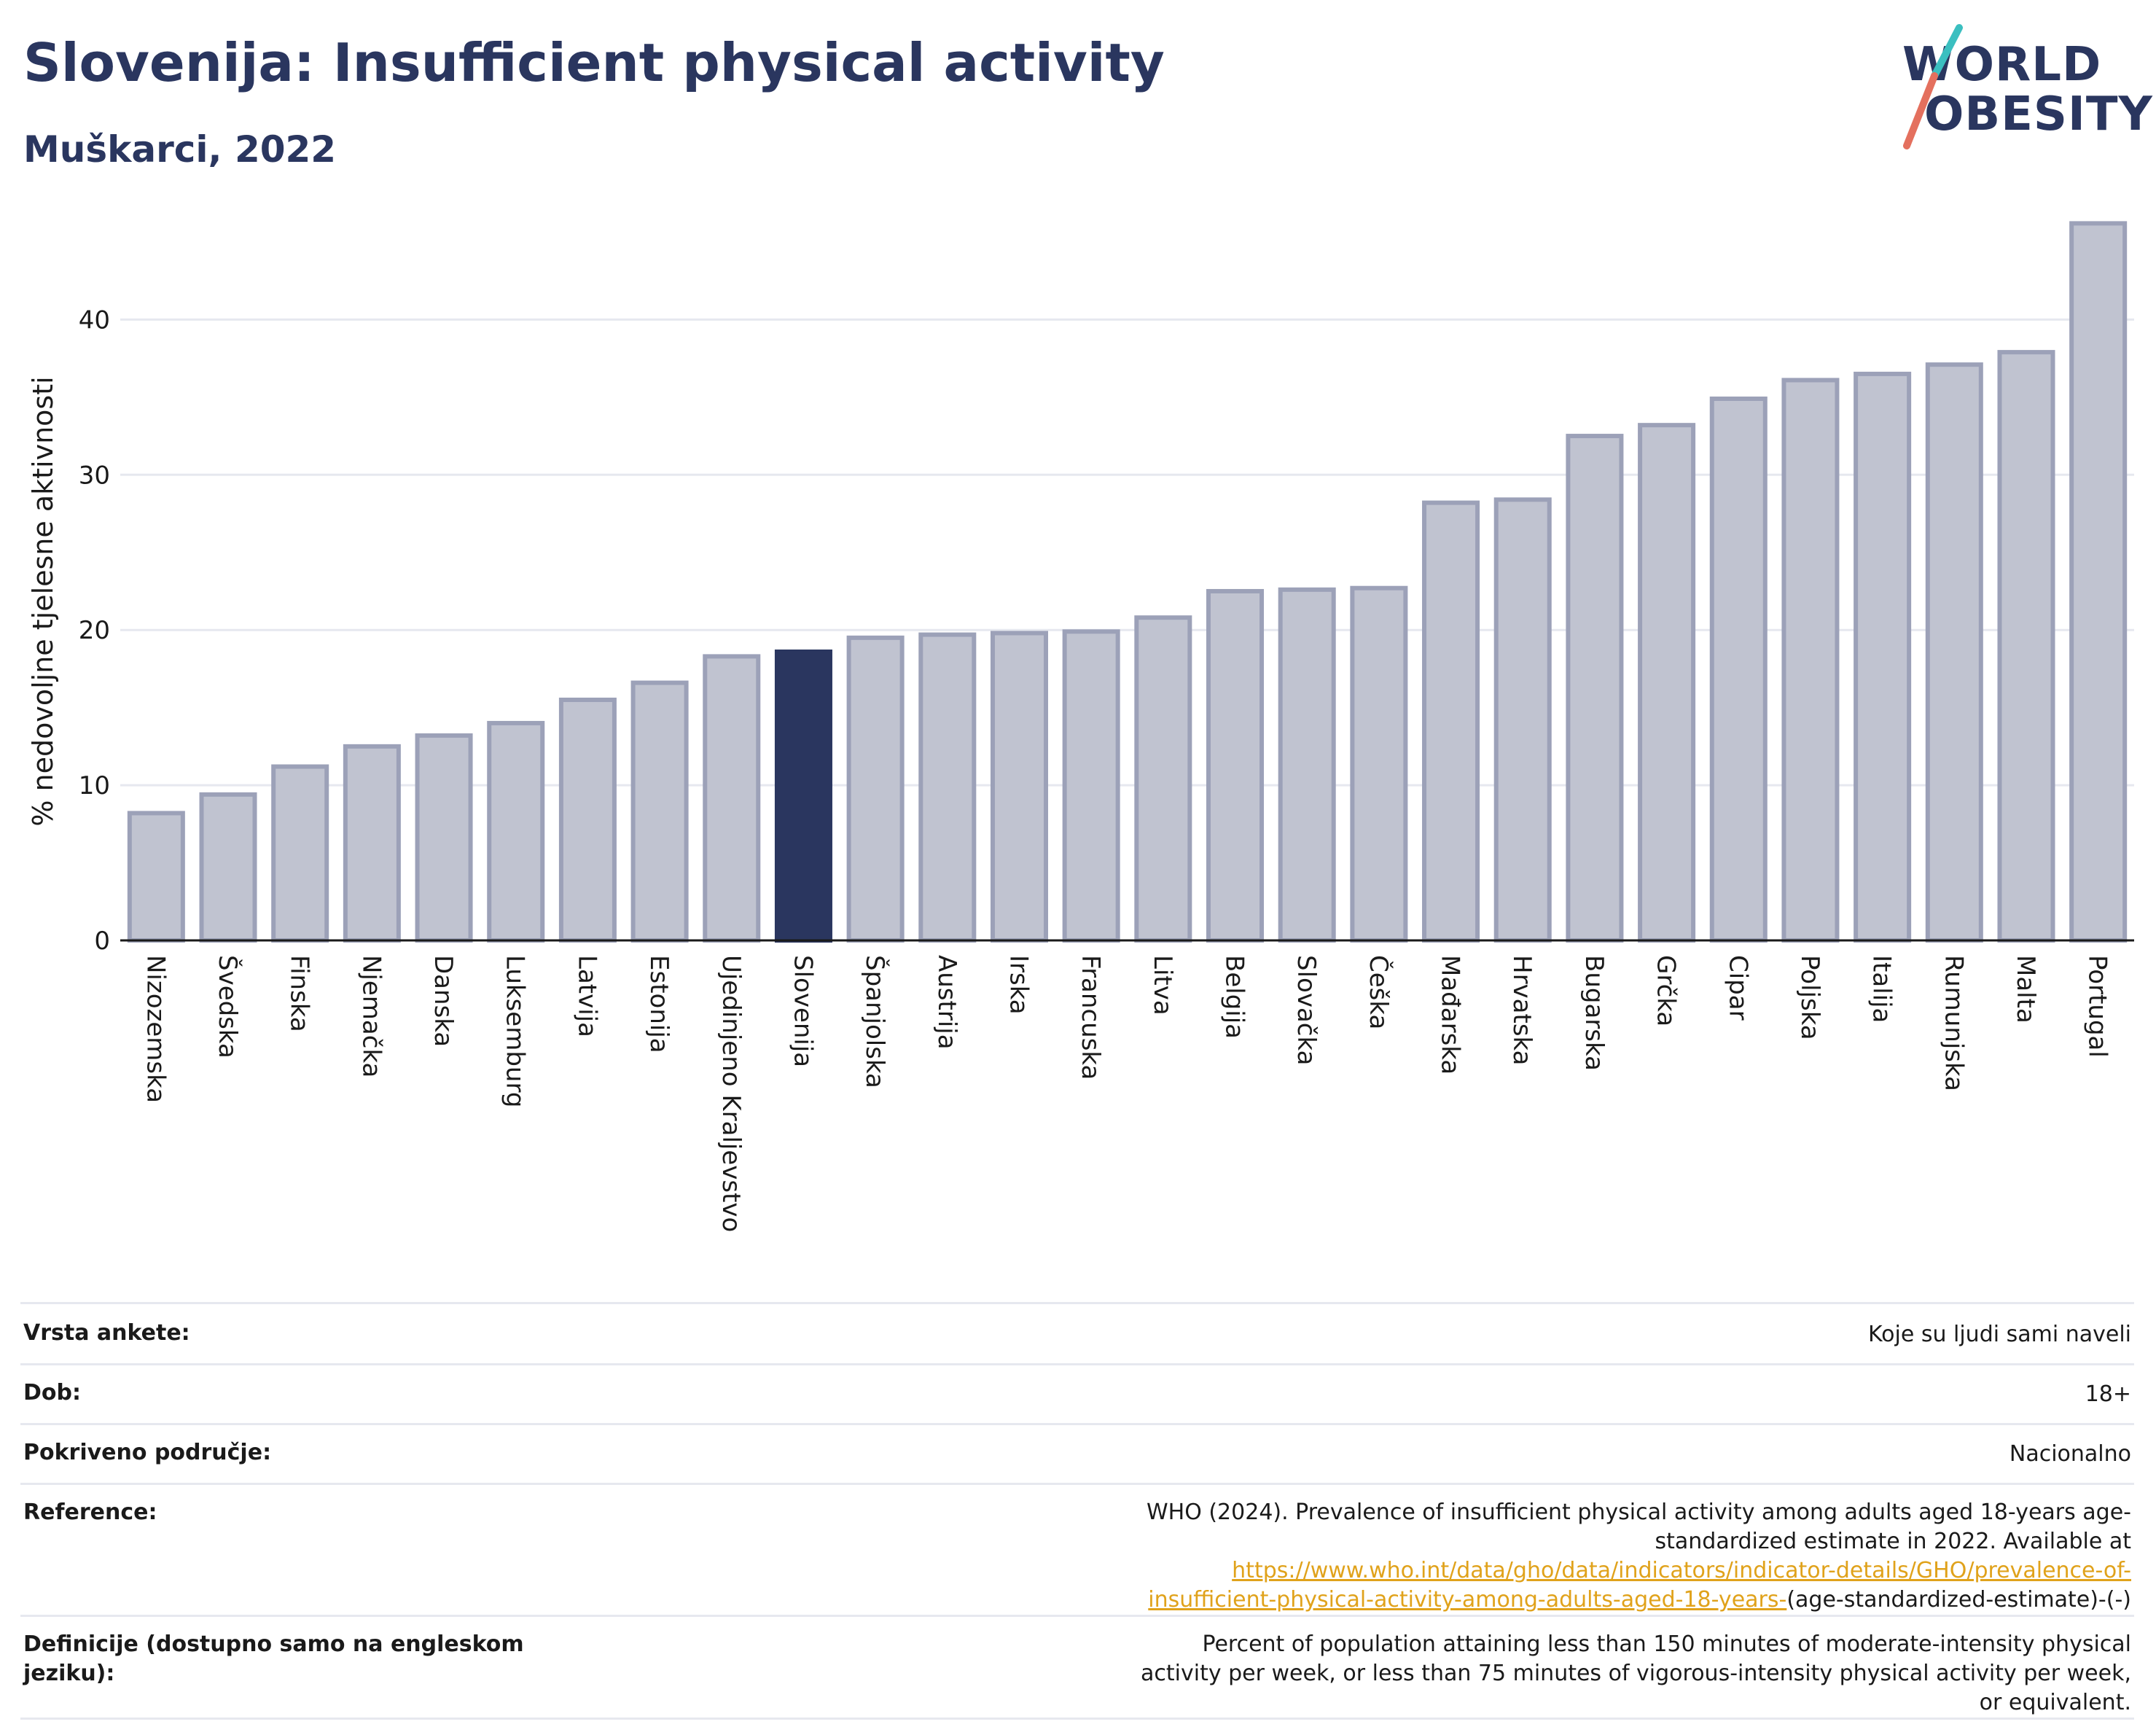 This screenshot has height=1735, width=2156. Describe the element at coordinates (95, 630) in the screenshot. I see `y-tick-label: 20` at that location.